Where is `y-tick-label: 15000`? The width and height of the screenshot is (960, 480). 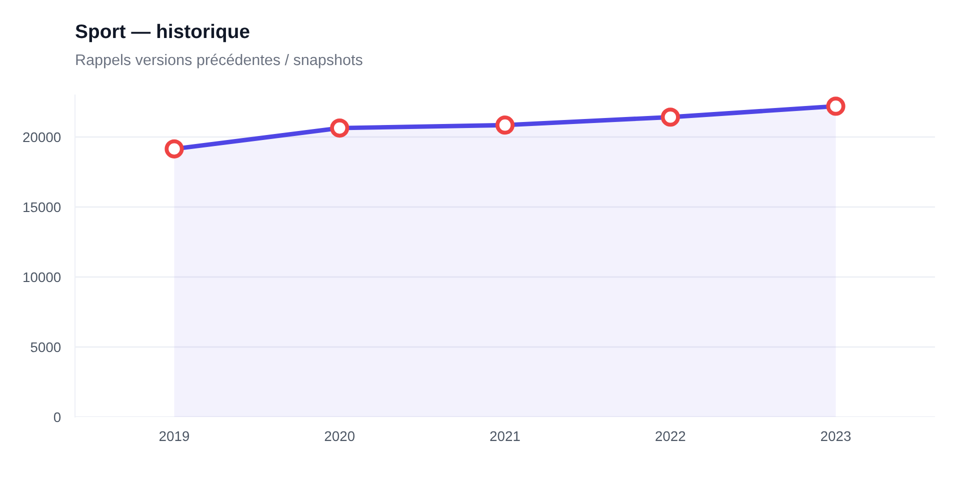
y-tick-label: 15000 is located at coordinates (42, 207).